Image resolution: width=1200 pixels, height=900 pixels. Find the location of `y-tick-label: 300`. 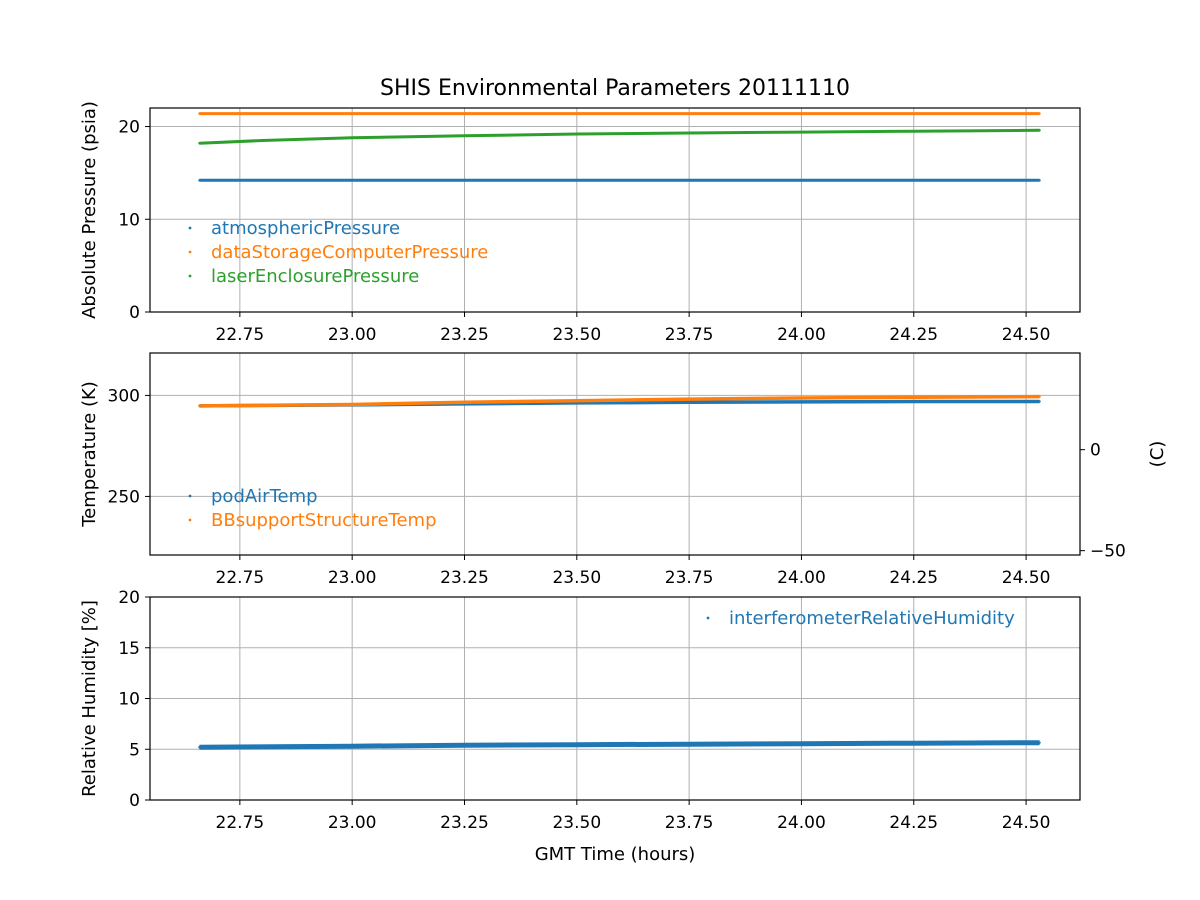

y-tick-label: 300 is located at coordinates (124, 396).